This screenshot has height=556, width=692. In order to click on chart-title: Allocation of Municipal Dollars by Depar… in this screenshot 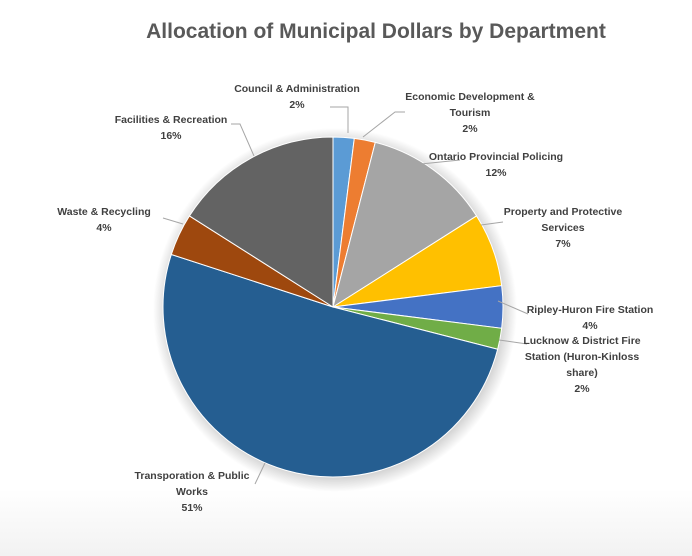, I will do `click(376, 31)`.